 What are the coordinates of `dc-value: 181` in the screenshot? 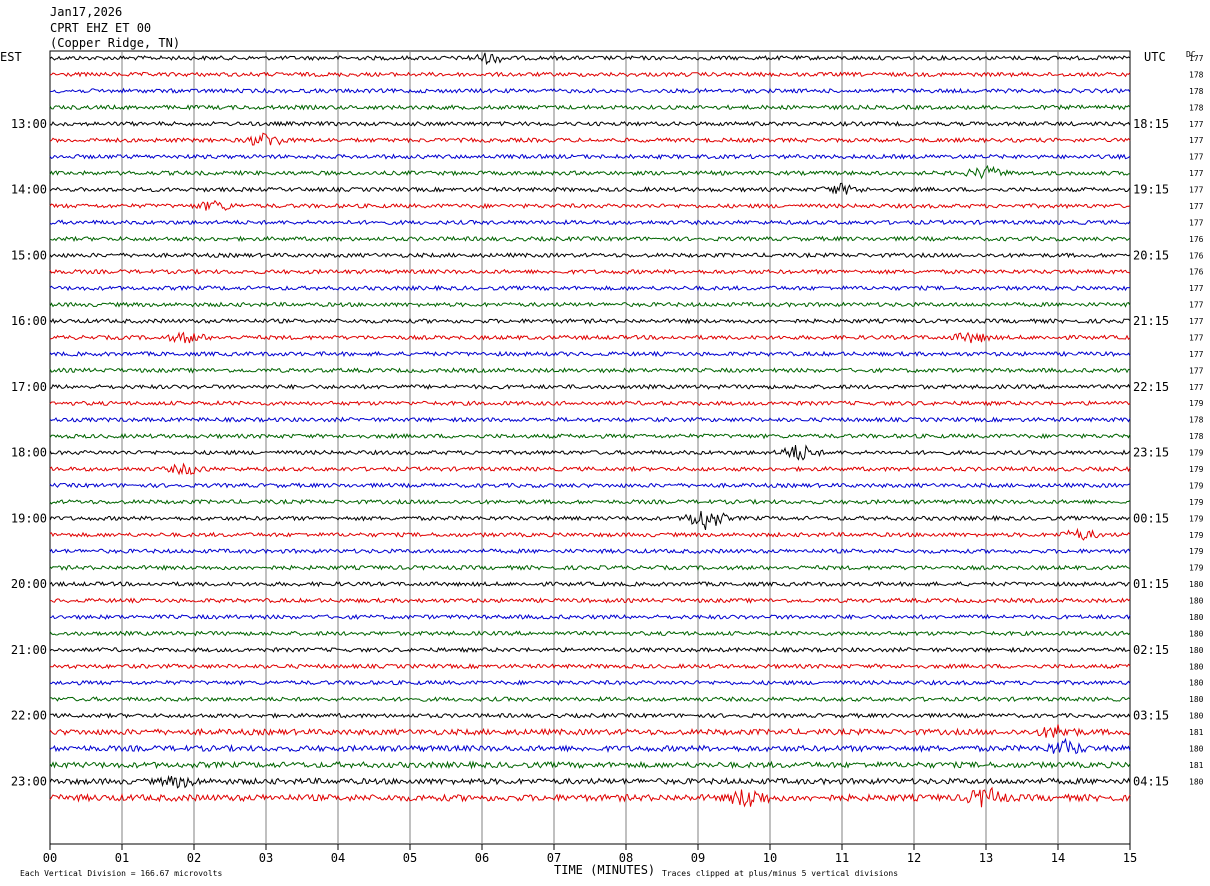 It's located at (1196, 765).